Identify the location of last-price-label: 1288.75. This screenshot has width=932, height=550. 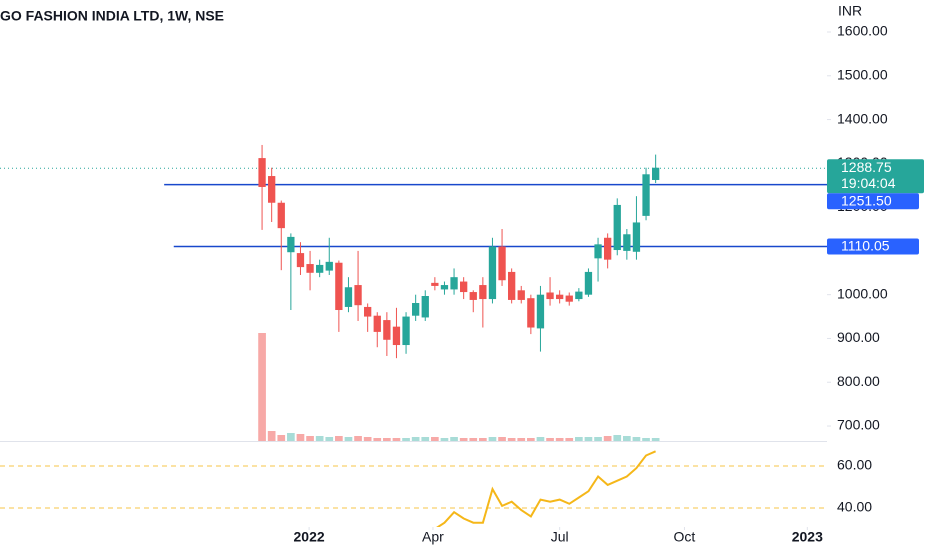
(866, 167).